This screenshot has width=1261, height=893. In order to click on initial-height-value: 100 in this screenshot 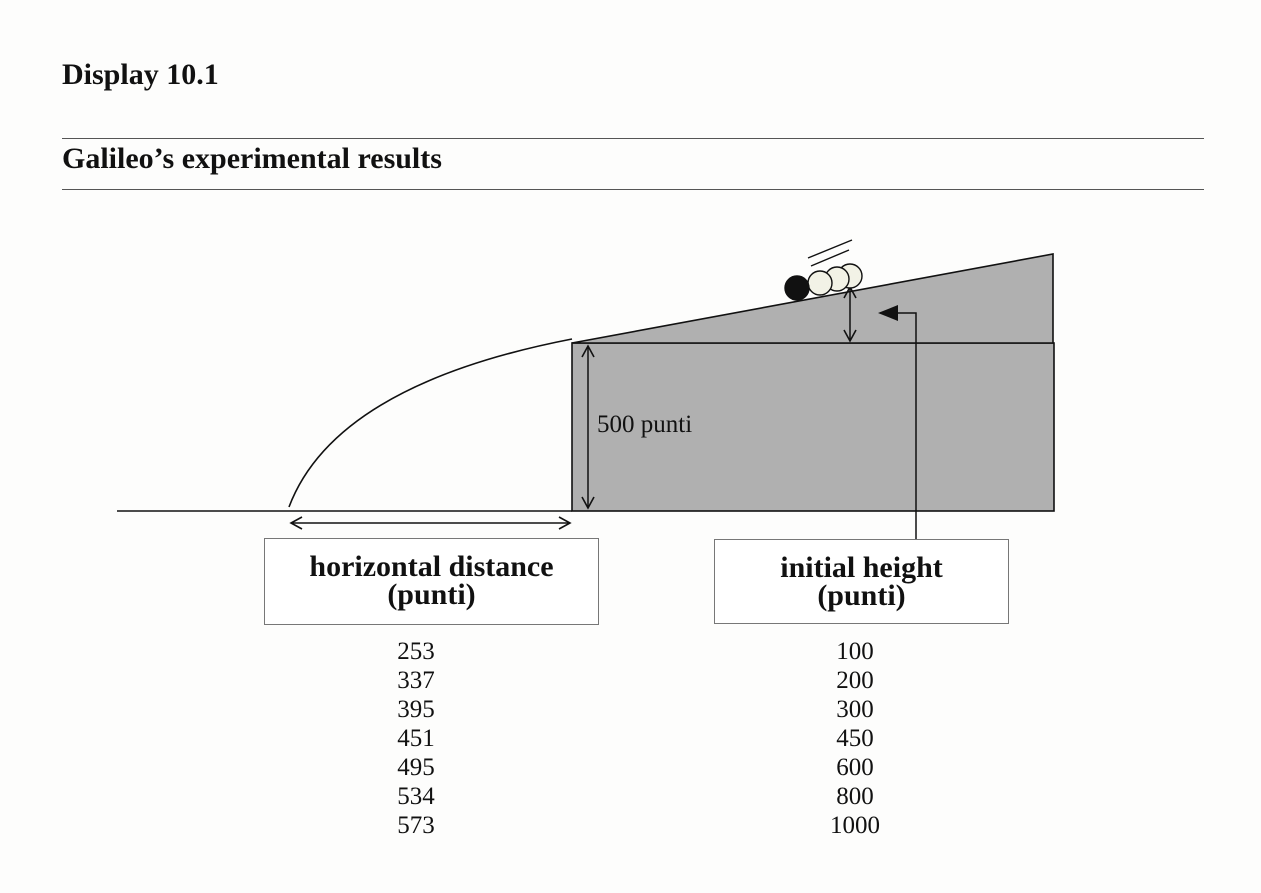, I will do `click(855, 651)`.